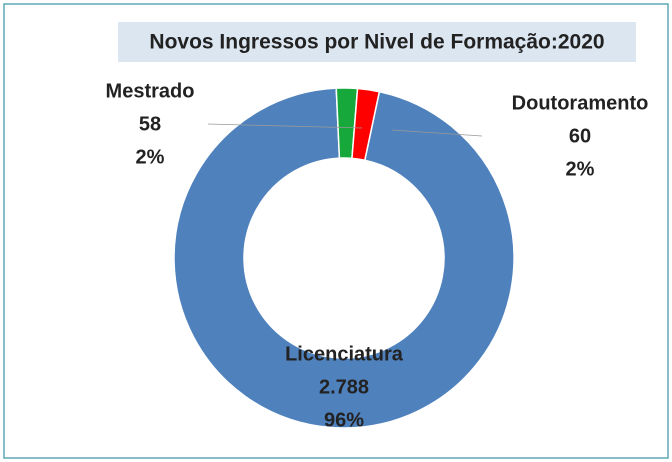 Image resolution: width=672 pixels, height=462 pixels. Describe the element at coordinates (150, 124) in the screenshot. I see `data-label-value: 58` at that location.